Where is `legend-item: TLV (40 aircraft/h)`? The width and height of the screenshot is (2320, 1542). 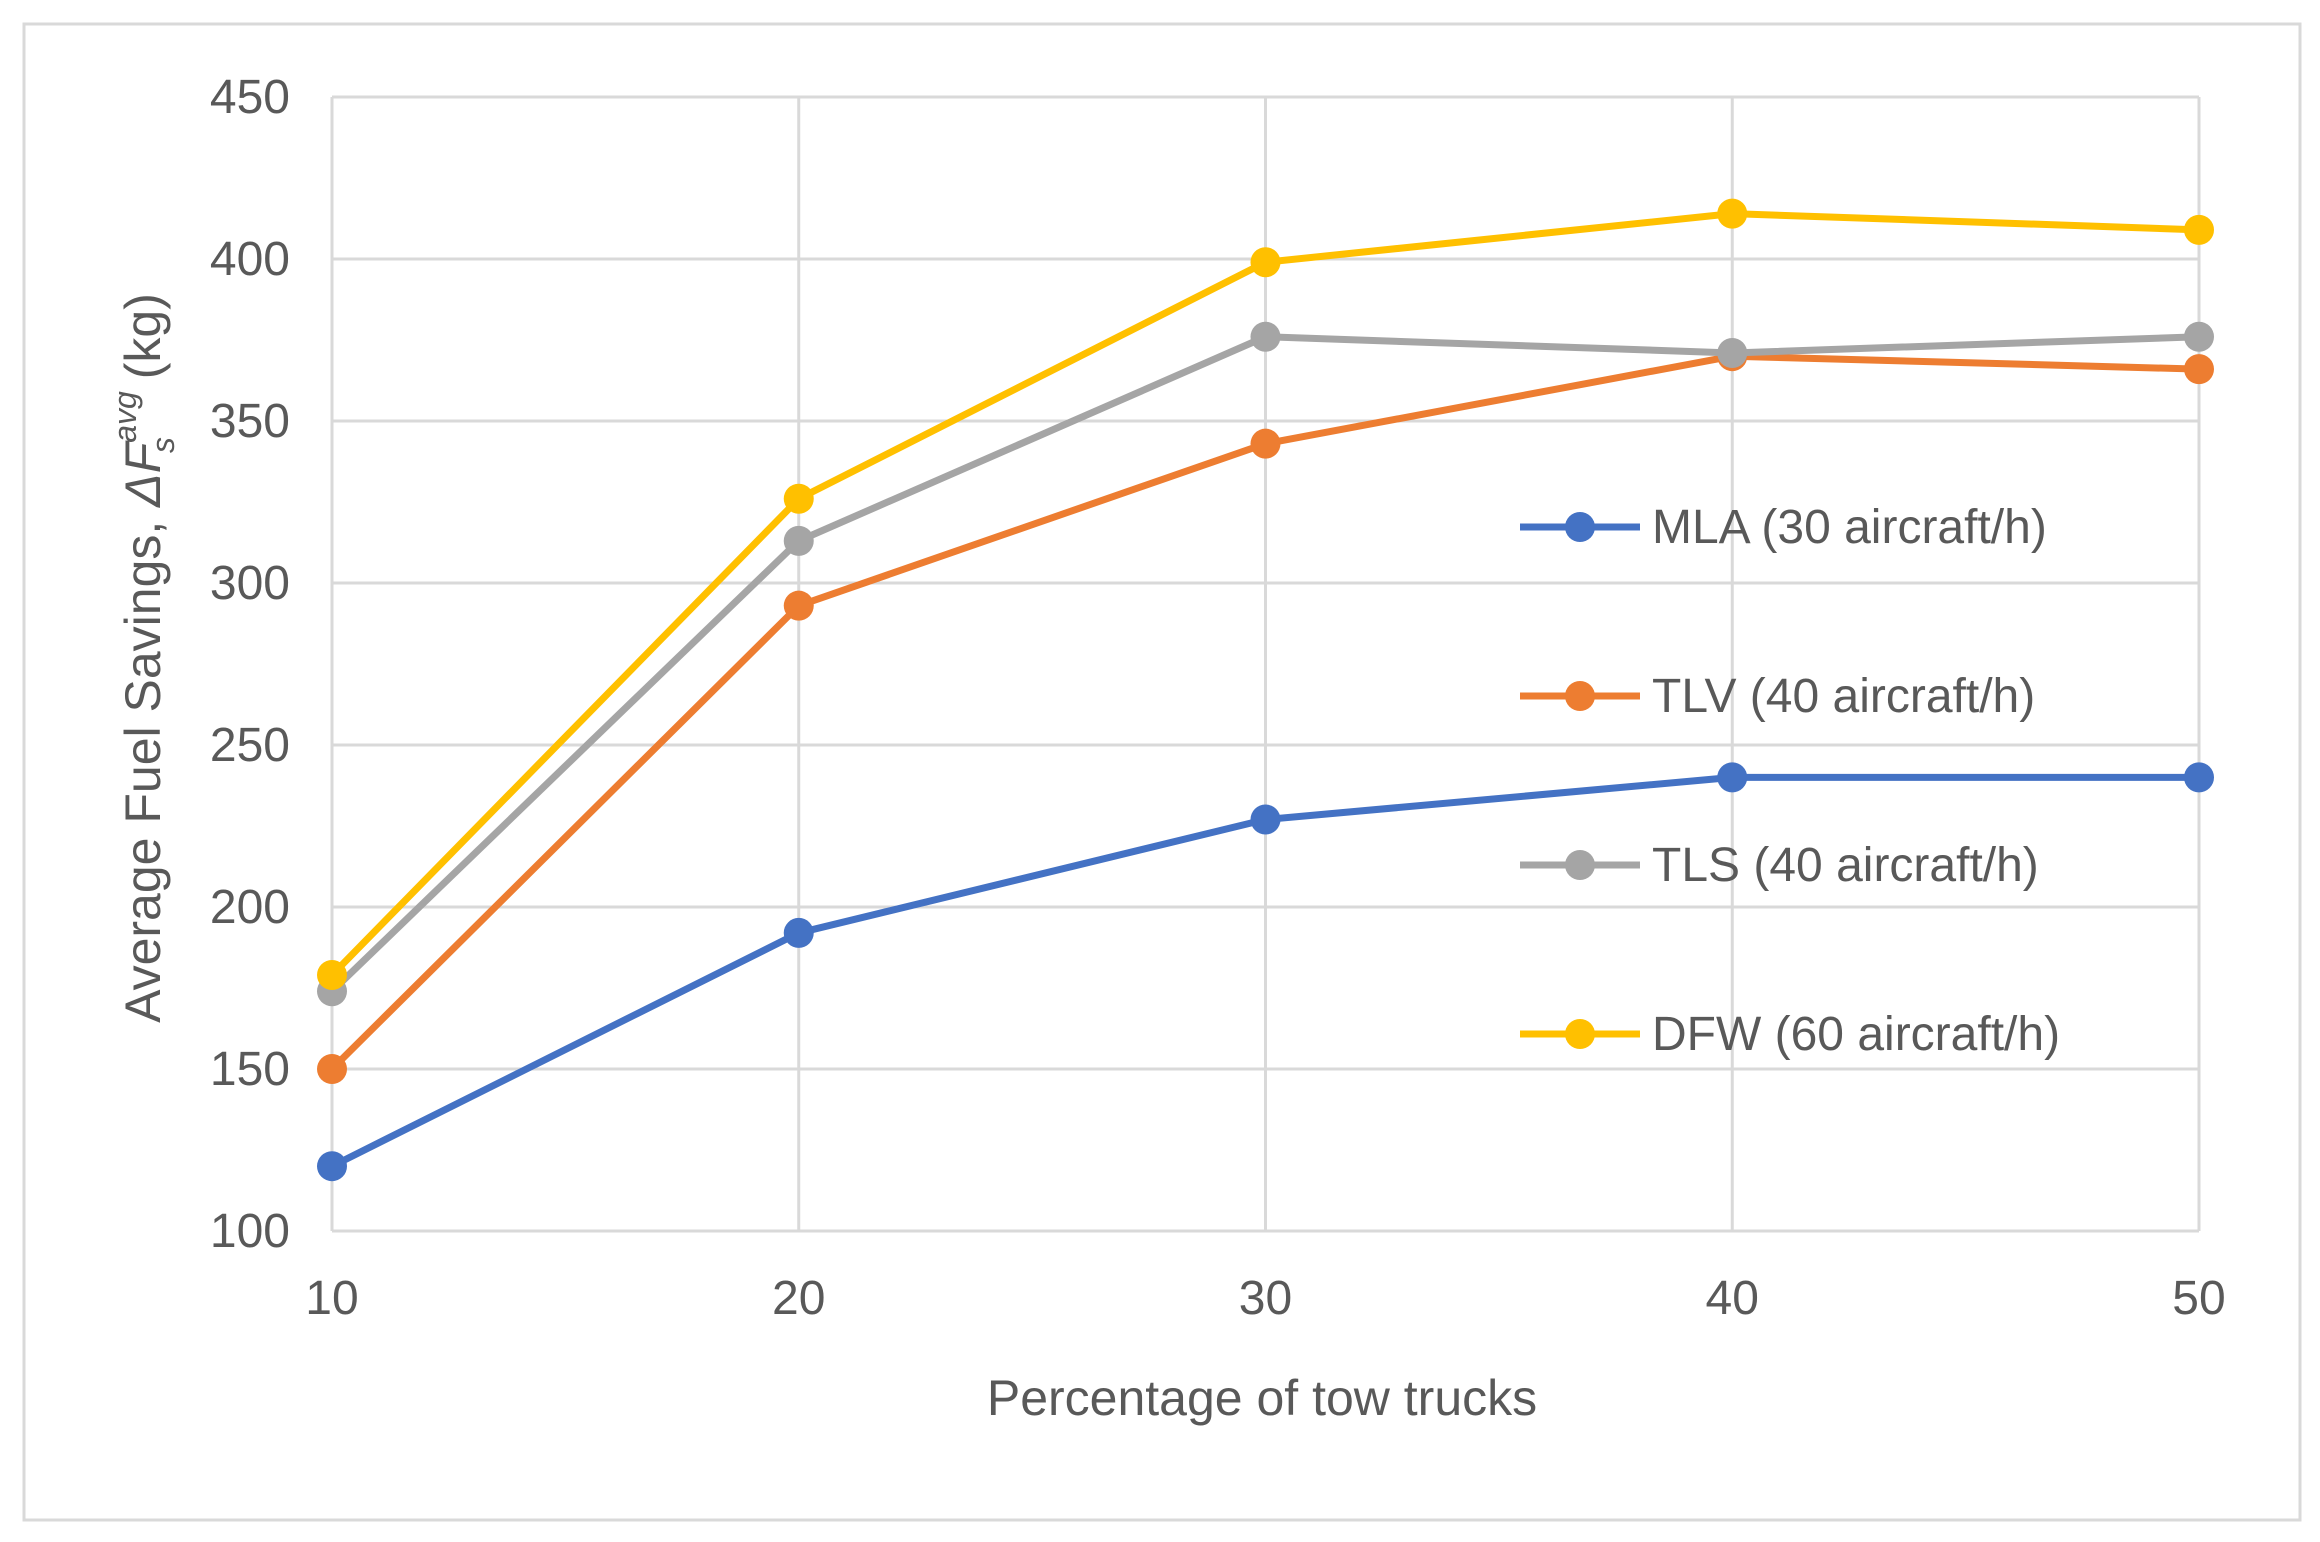
legend-item: TLV (40 aircraft/h) is located at coordinates (1777, 696).